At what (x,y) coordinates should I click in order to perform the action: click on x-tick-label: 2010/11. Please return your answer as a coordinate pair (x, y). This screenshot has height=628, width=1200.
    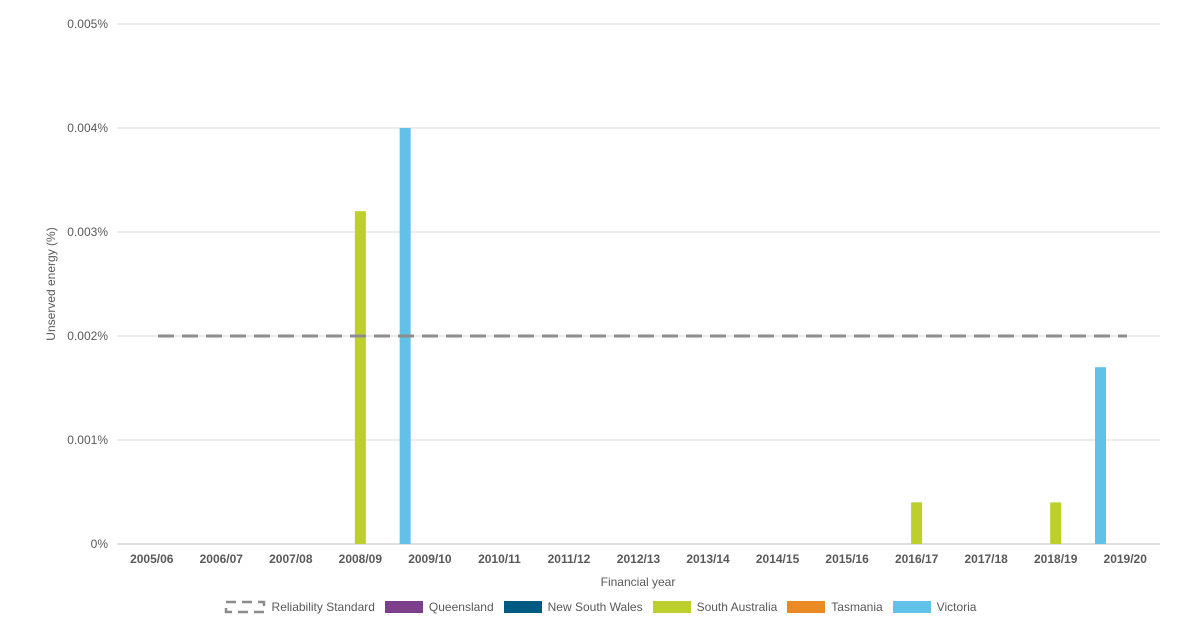
    Looking at the image, I should click on (499, 559).